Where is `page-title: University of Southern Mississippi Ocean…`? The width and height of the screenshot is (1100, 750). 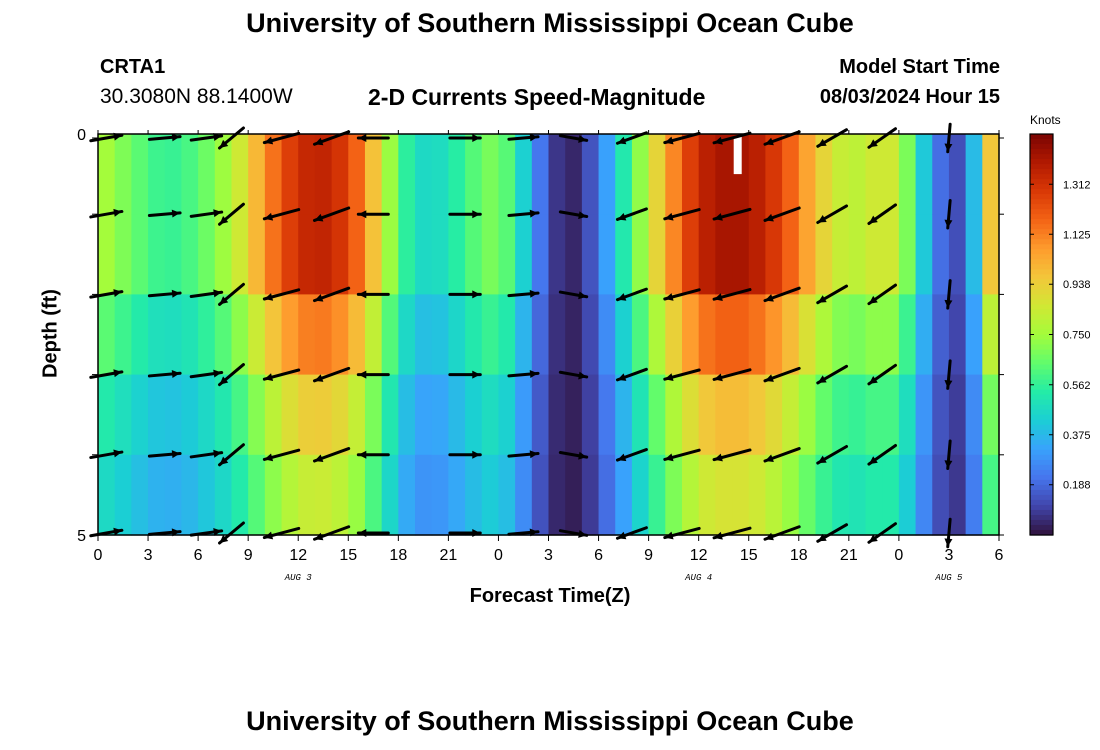 page-title: University of Southern Mississippi Ocean… is located at coordinates (550, 23).